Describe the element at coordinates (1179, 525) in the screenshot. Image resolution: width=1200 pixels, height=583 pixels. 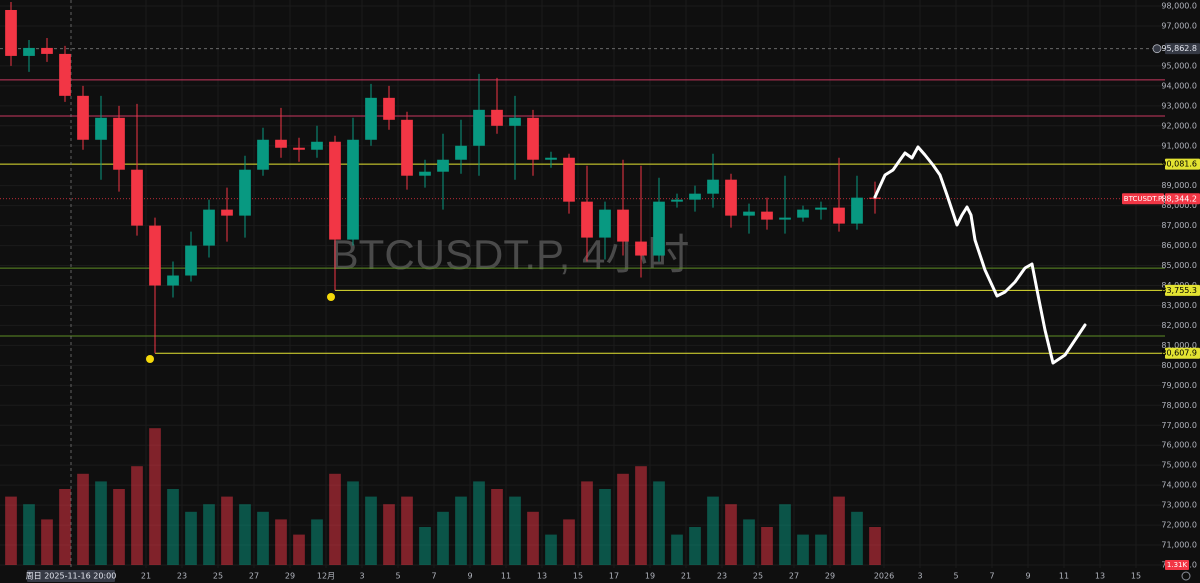
I see `y-tick-label: 72,000.0` at that location.